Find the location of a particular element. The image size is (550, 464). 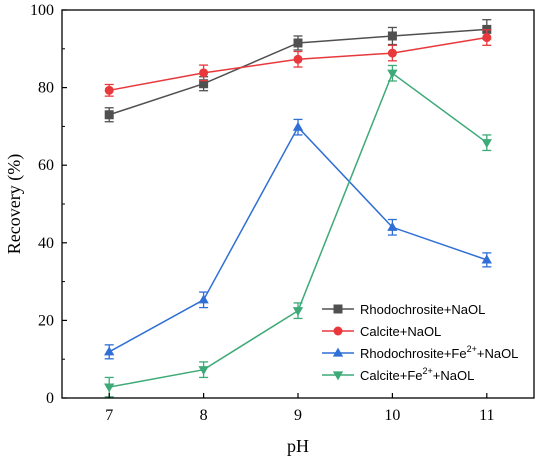

legend-label: Rhodochrosite+Fe2++NaOL is located at coordinates (439, 352).